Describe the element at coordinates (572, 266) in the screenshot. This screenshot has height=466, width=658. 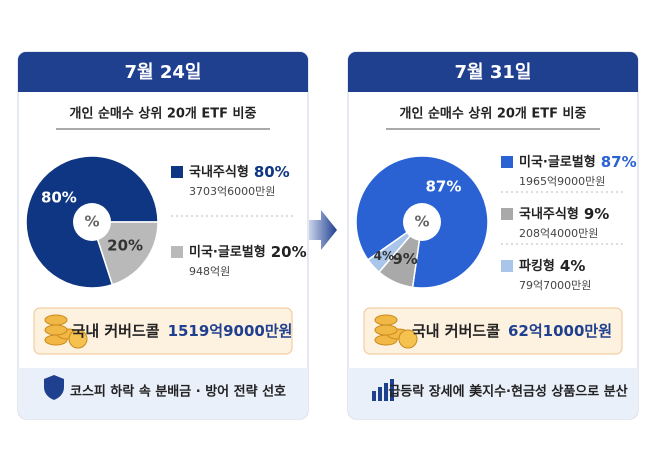
I see `legend-value: 4%` at that location.